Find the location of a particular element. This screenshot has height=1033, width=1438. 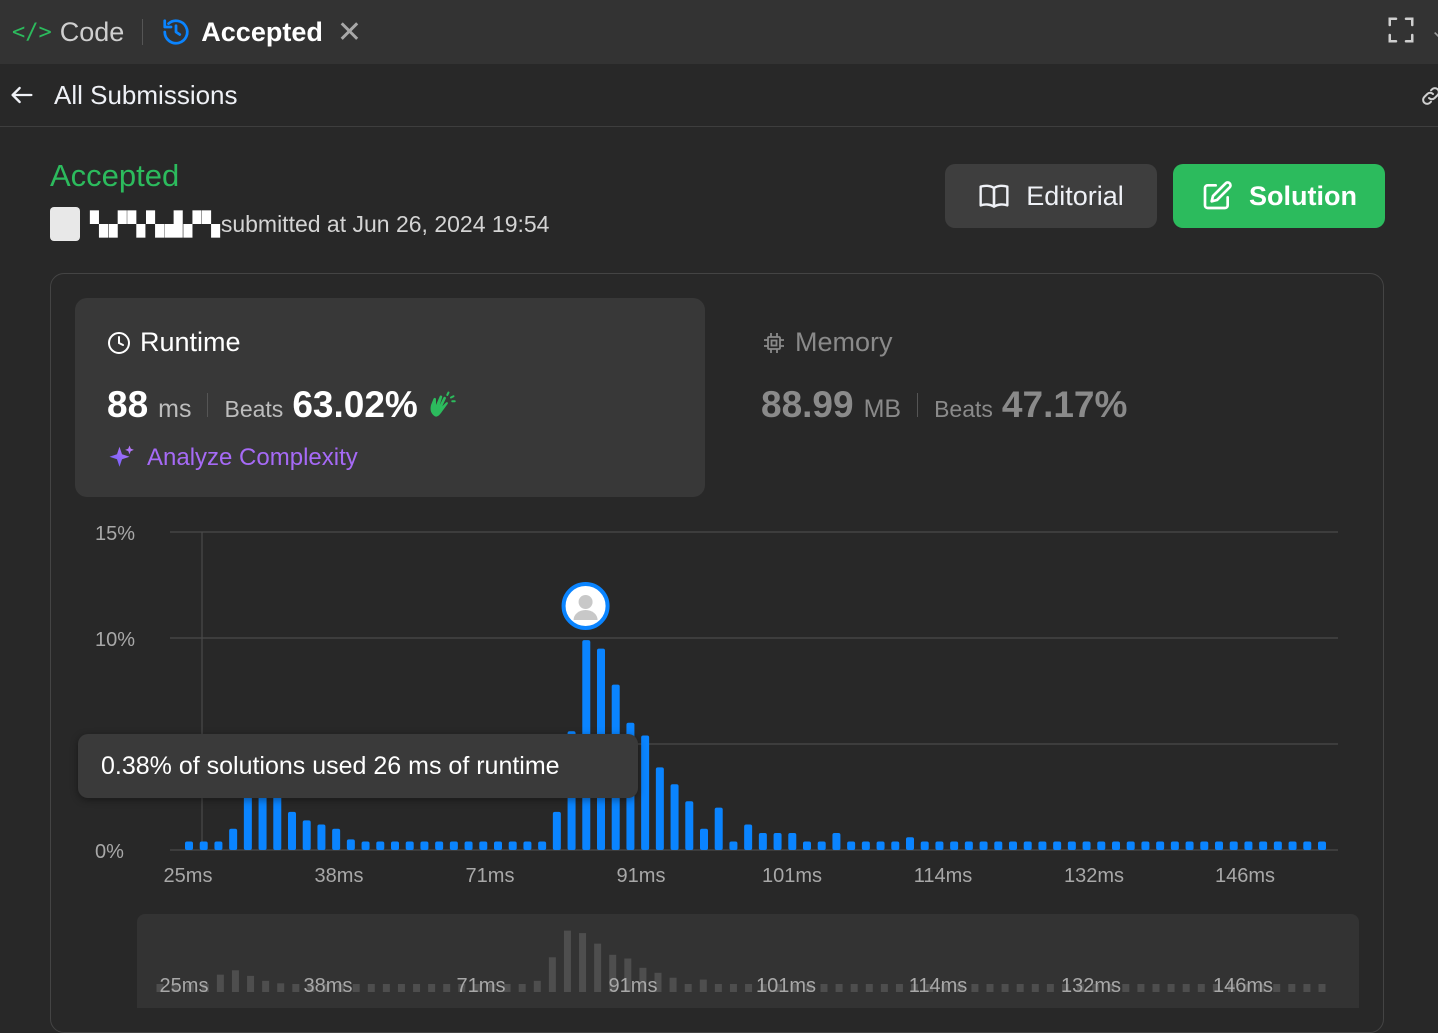

runtime-unit: ms is located at coordinates (175, 409).